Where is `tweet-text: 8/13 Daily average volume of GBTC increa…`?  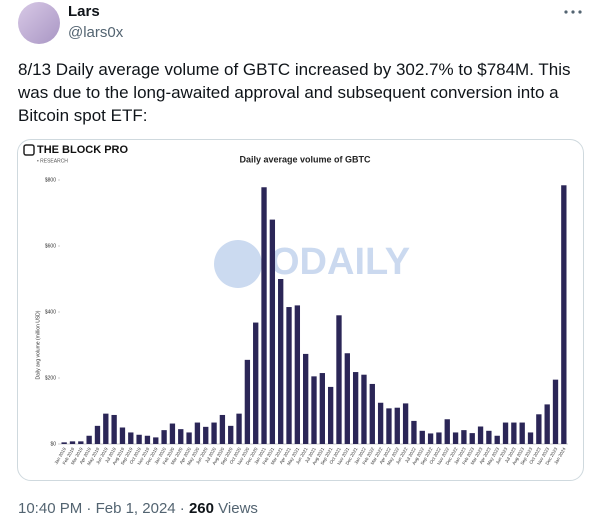 tweet-text: 8/13 Daily average volume of GBTC increa… is located at coordinates (294, 92).